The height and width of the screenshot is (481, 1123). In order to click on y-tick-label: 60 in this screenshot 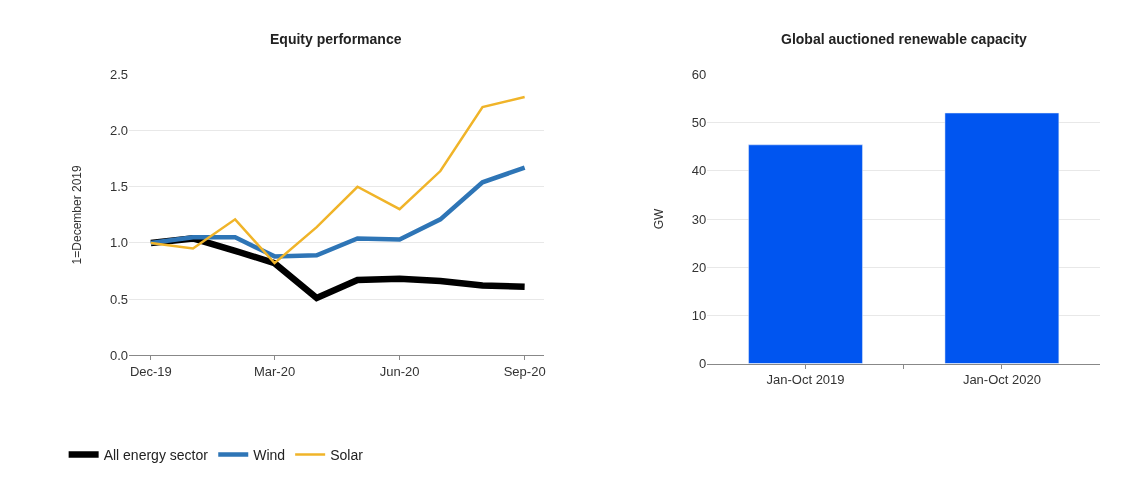, I will do `click(699, 75)`.